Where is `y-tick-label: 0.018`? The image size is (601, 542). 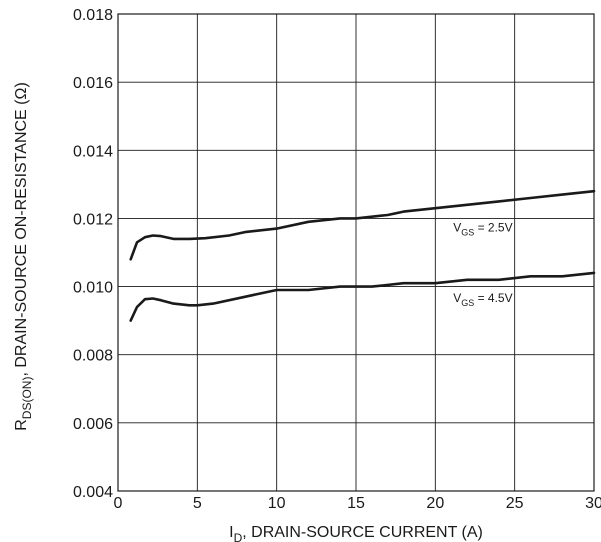 y-tick-label: 0.018 is located at coordinates (93, 15).